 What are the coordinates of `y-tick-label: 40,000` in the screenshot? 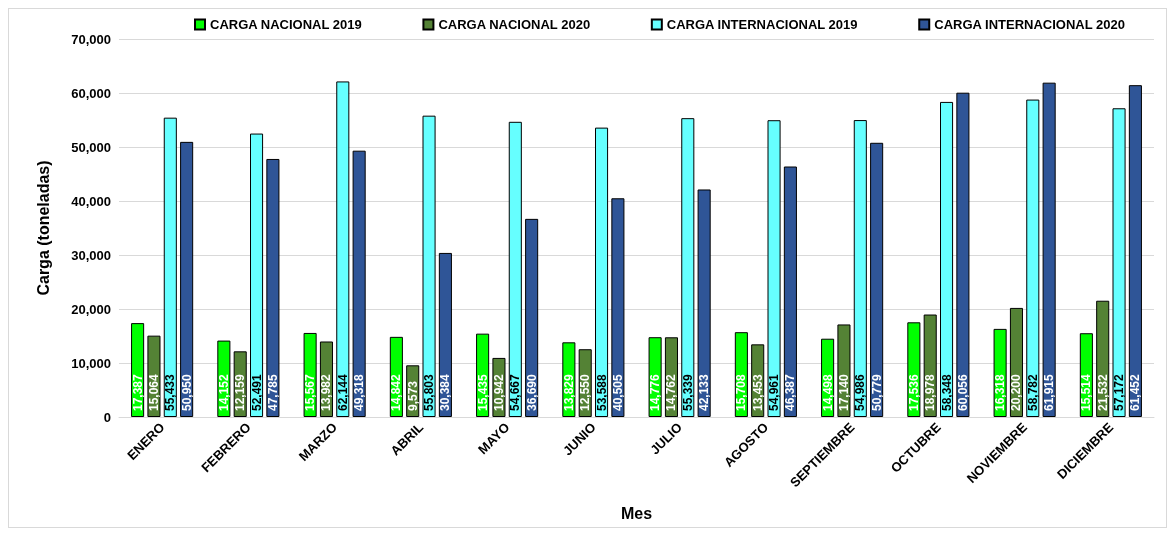 It's located at (91, 201).